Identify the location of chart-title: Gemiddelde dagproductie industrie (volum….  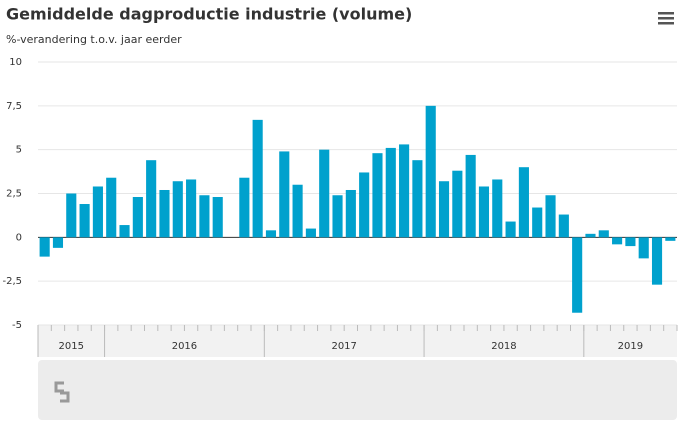
(209, 14).